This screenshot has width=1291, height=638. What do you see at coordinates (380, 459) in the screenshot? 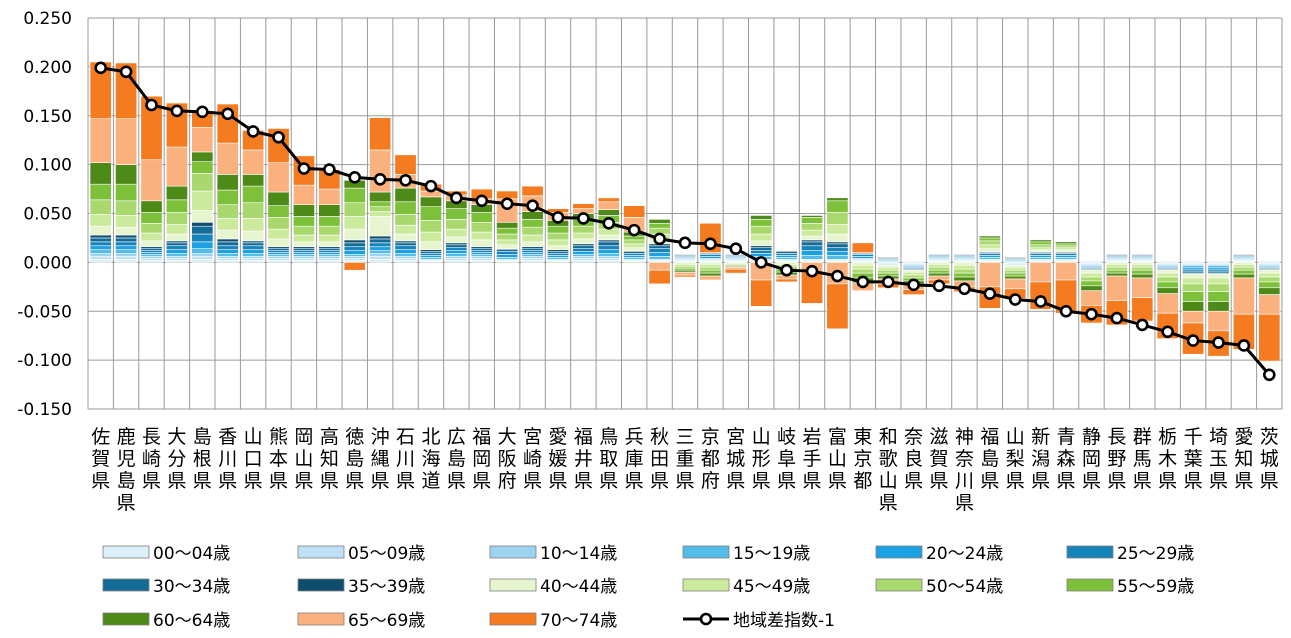
I see `x-tick-label: 沖縄県` at bounding box center [380, 459].